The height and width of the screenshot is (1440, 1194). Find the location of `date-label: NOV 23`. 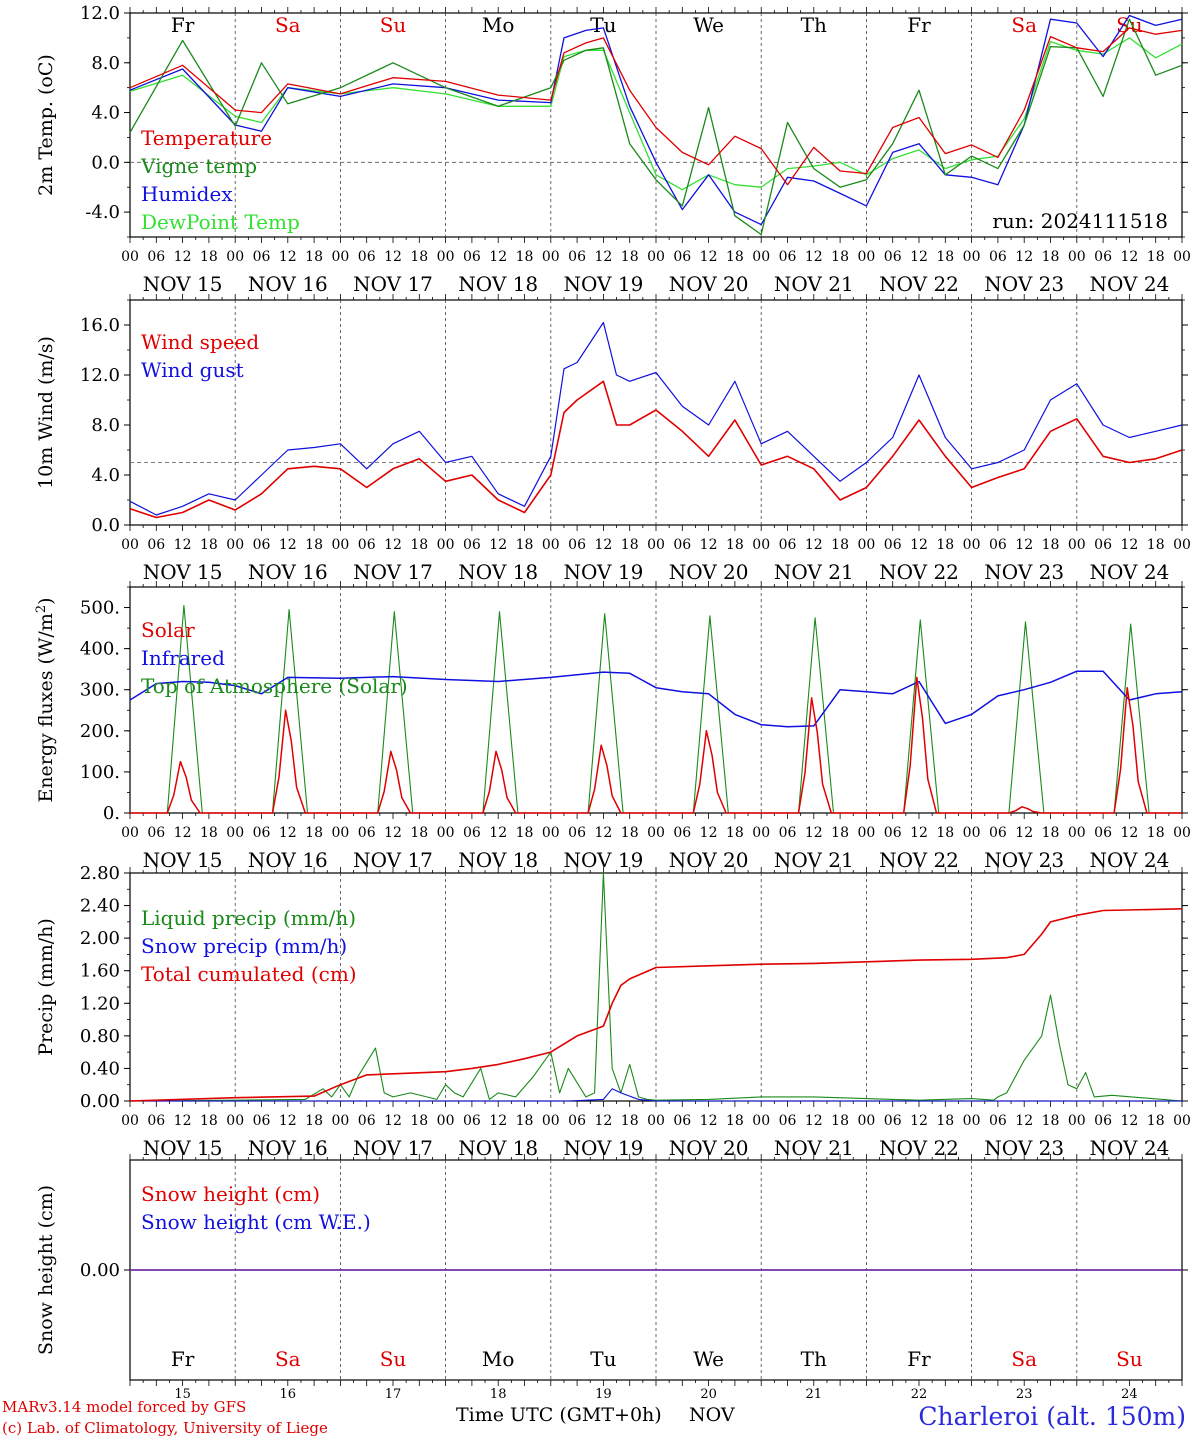

date-label: NOV 23 is located at coordinates (1024, 284).